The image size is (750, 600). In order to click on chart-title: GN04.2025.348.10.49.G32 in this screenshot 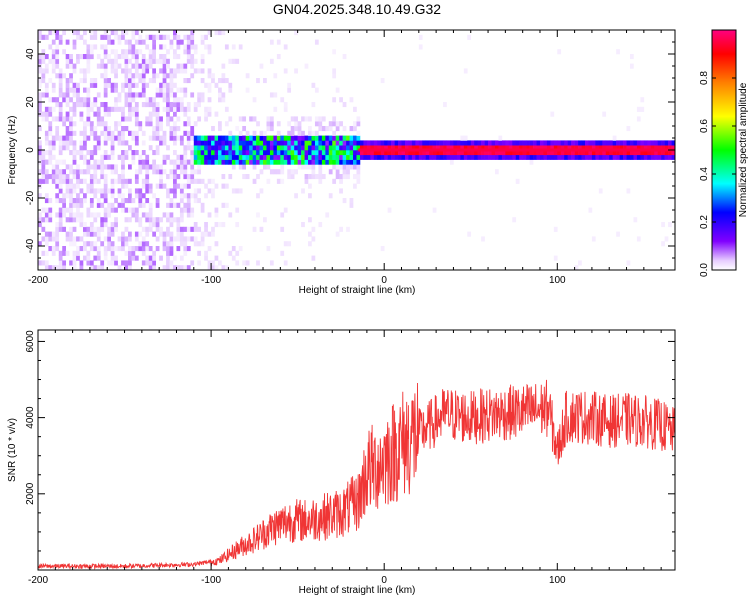, I will do `click(357, 9)`.